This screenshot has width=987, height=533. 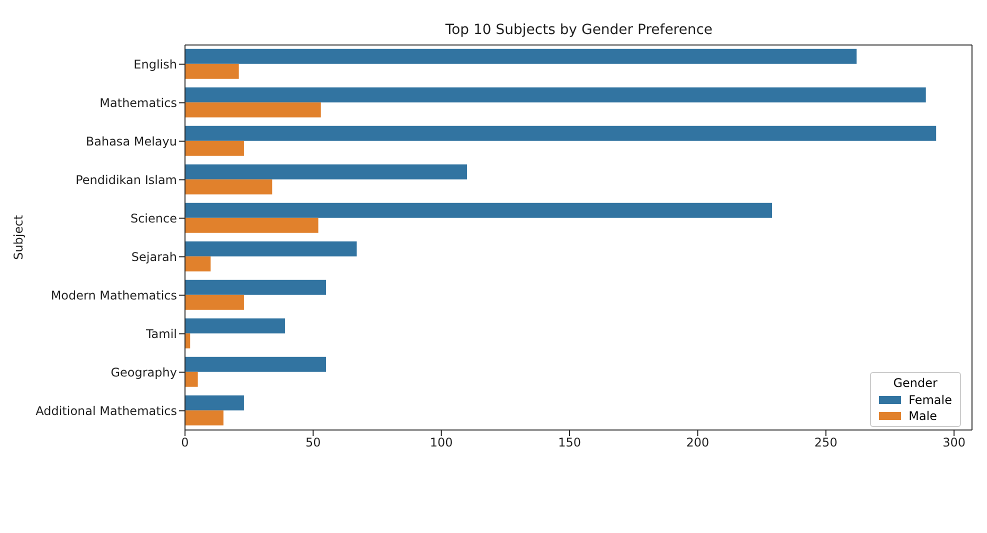 What do you see at coordinates (153, 219) in the screenshot?
I see `y-tick-label: Science` at bounding box center [153, 219].